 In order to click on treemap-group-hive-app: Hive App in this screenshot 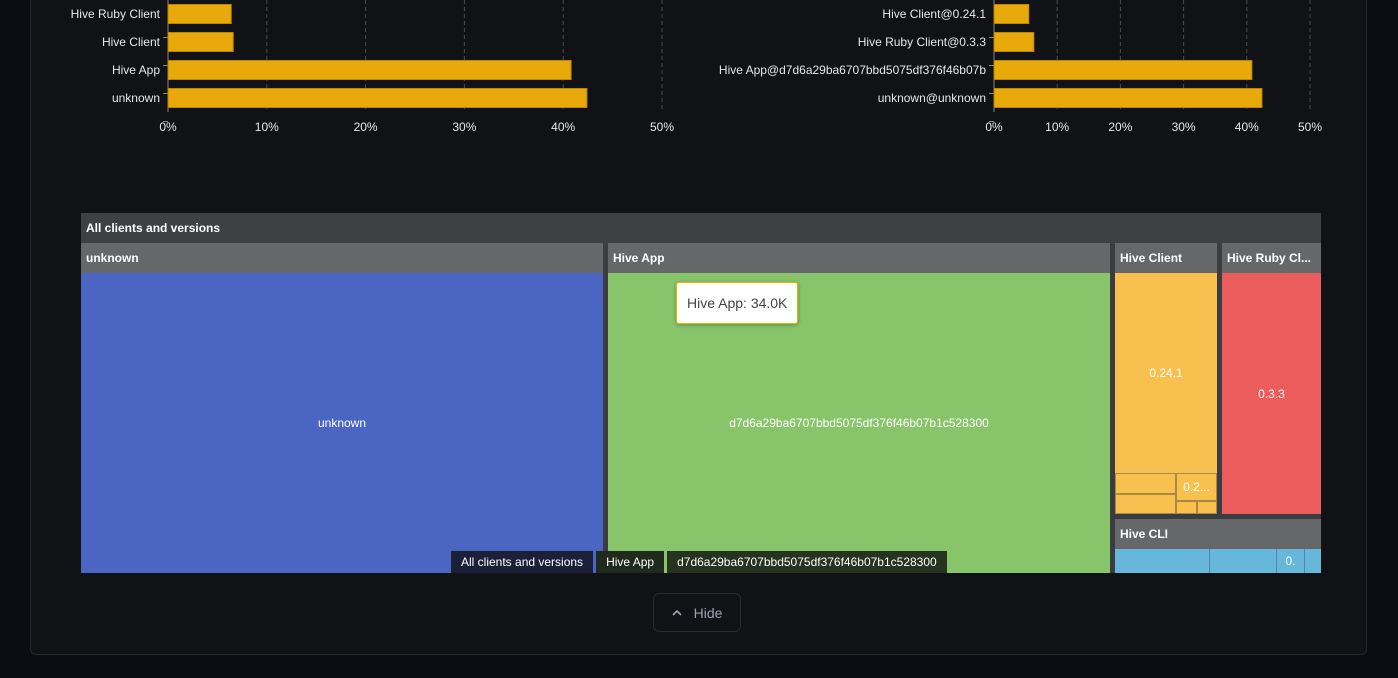, I will do `click(859, 258)`.